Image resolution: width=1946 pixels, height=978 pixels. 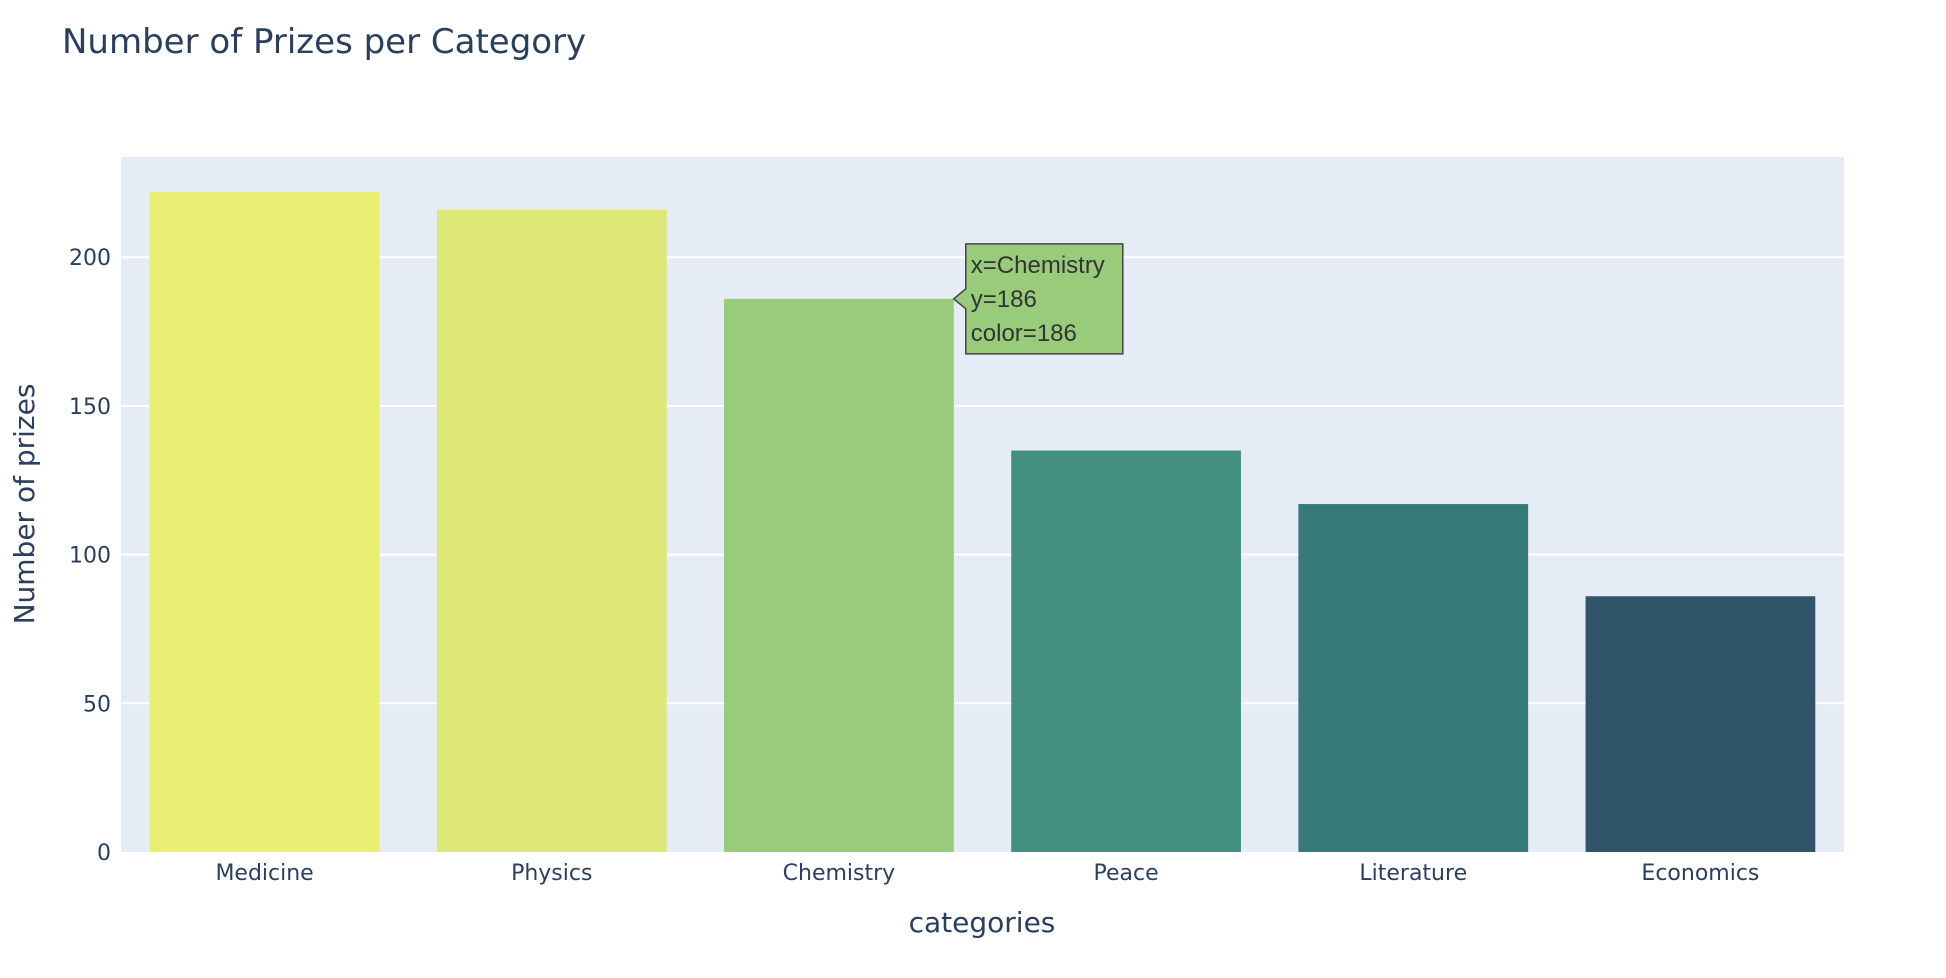 I want to click on tooltip-line: x=Chemistry, so click(x=1038, y=265).